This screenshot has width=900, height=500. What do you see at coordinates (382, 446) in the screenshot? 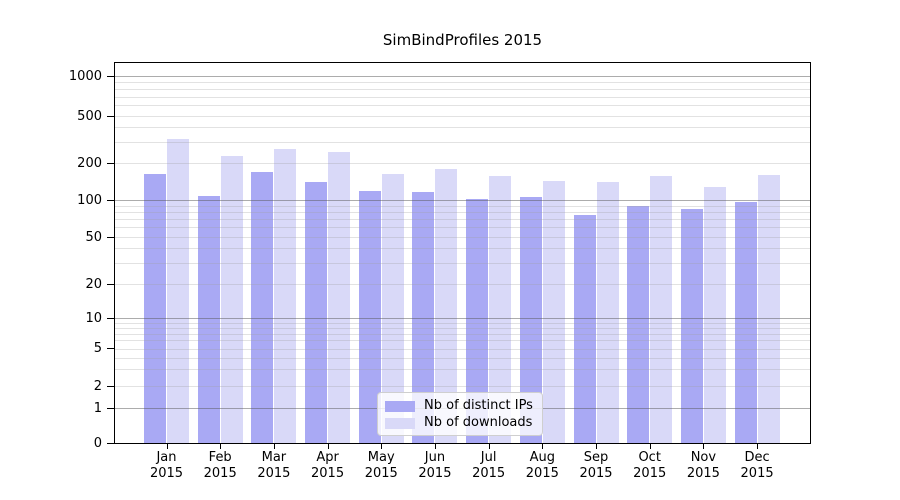
I see `x-tick-may` at bounding box center [382, 446].